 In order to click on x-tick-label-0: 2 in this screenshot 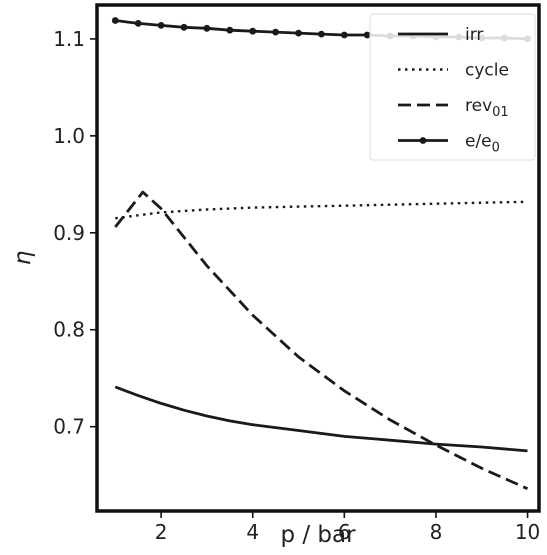, I will do `click(161, 532)`.